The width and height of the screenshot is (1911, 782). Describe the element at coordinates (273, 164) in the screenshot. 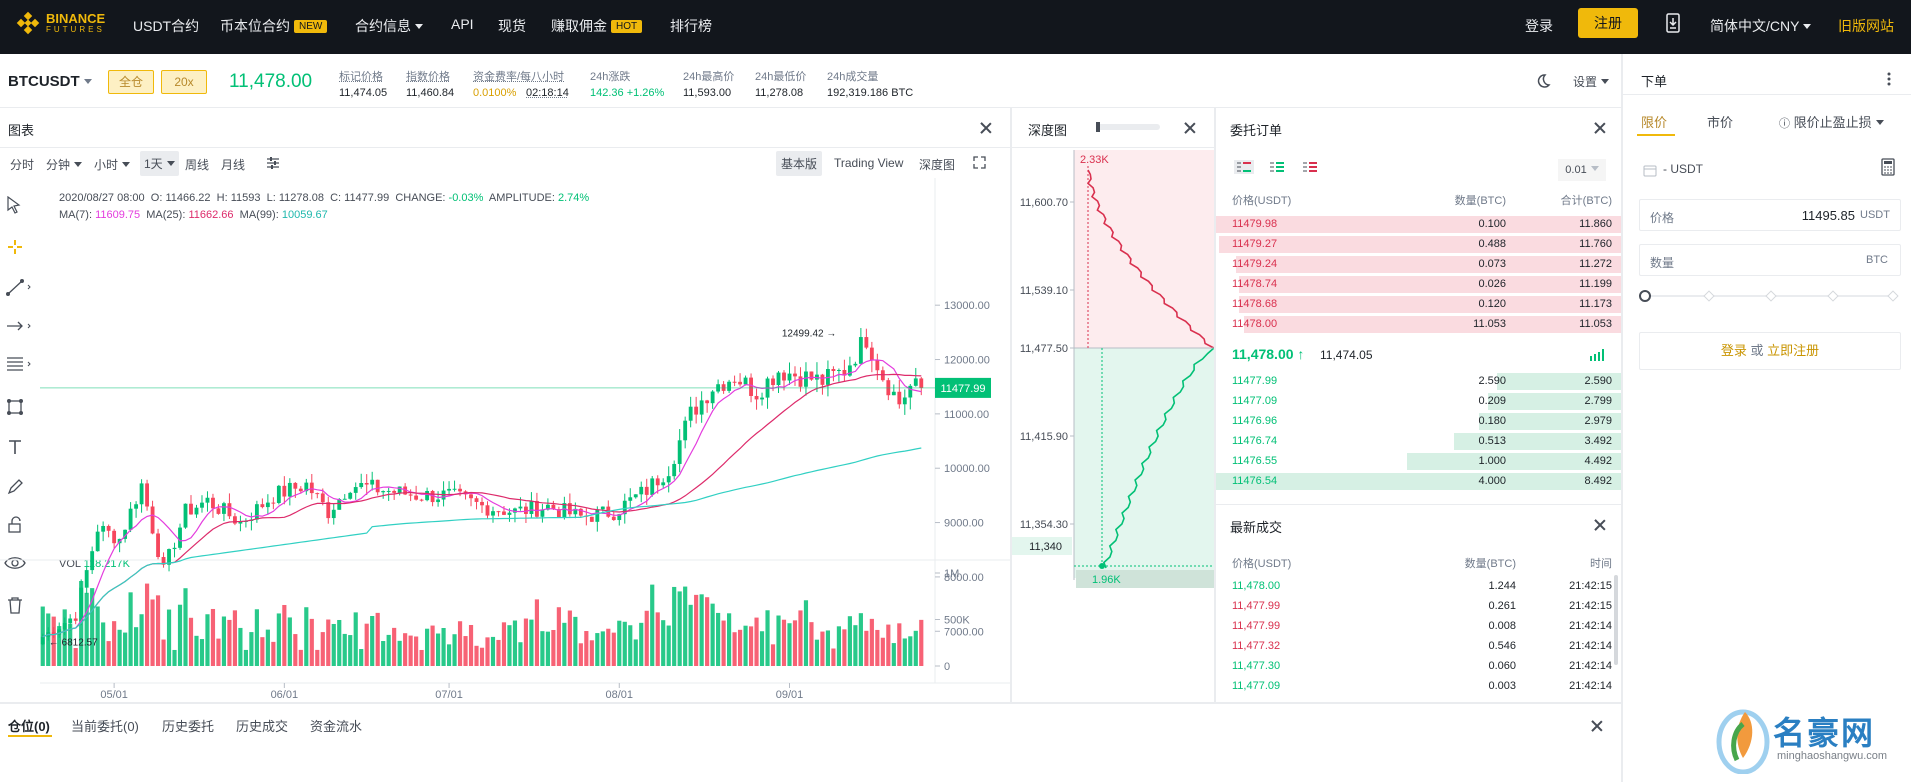

I see `indicator-icon` at that location.